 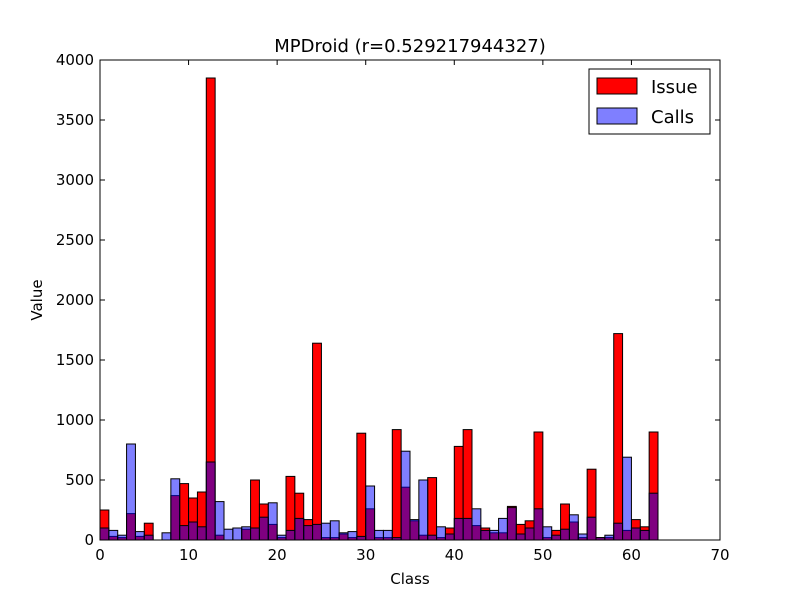 I want to click on legend-swatch-calls, so click(x=617, y=116).